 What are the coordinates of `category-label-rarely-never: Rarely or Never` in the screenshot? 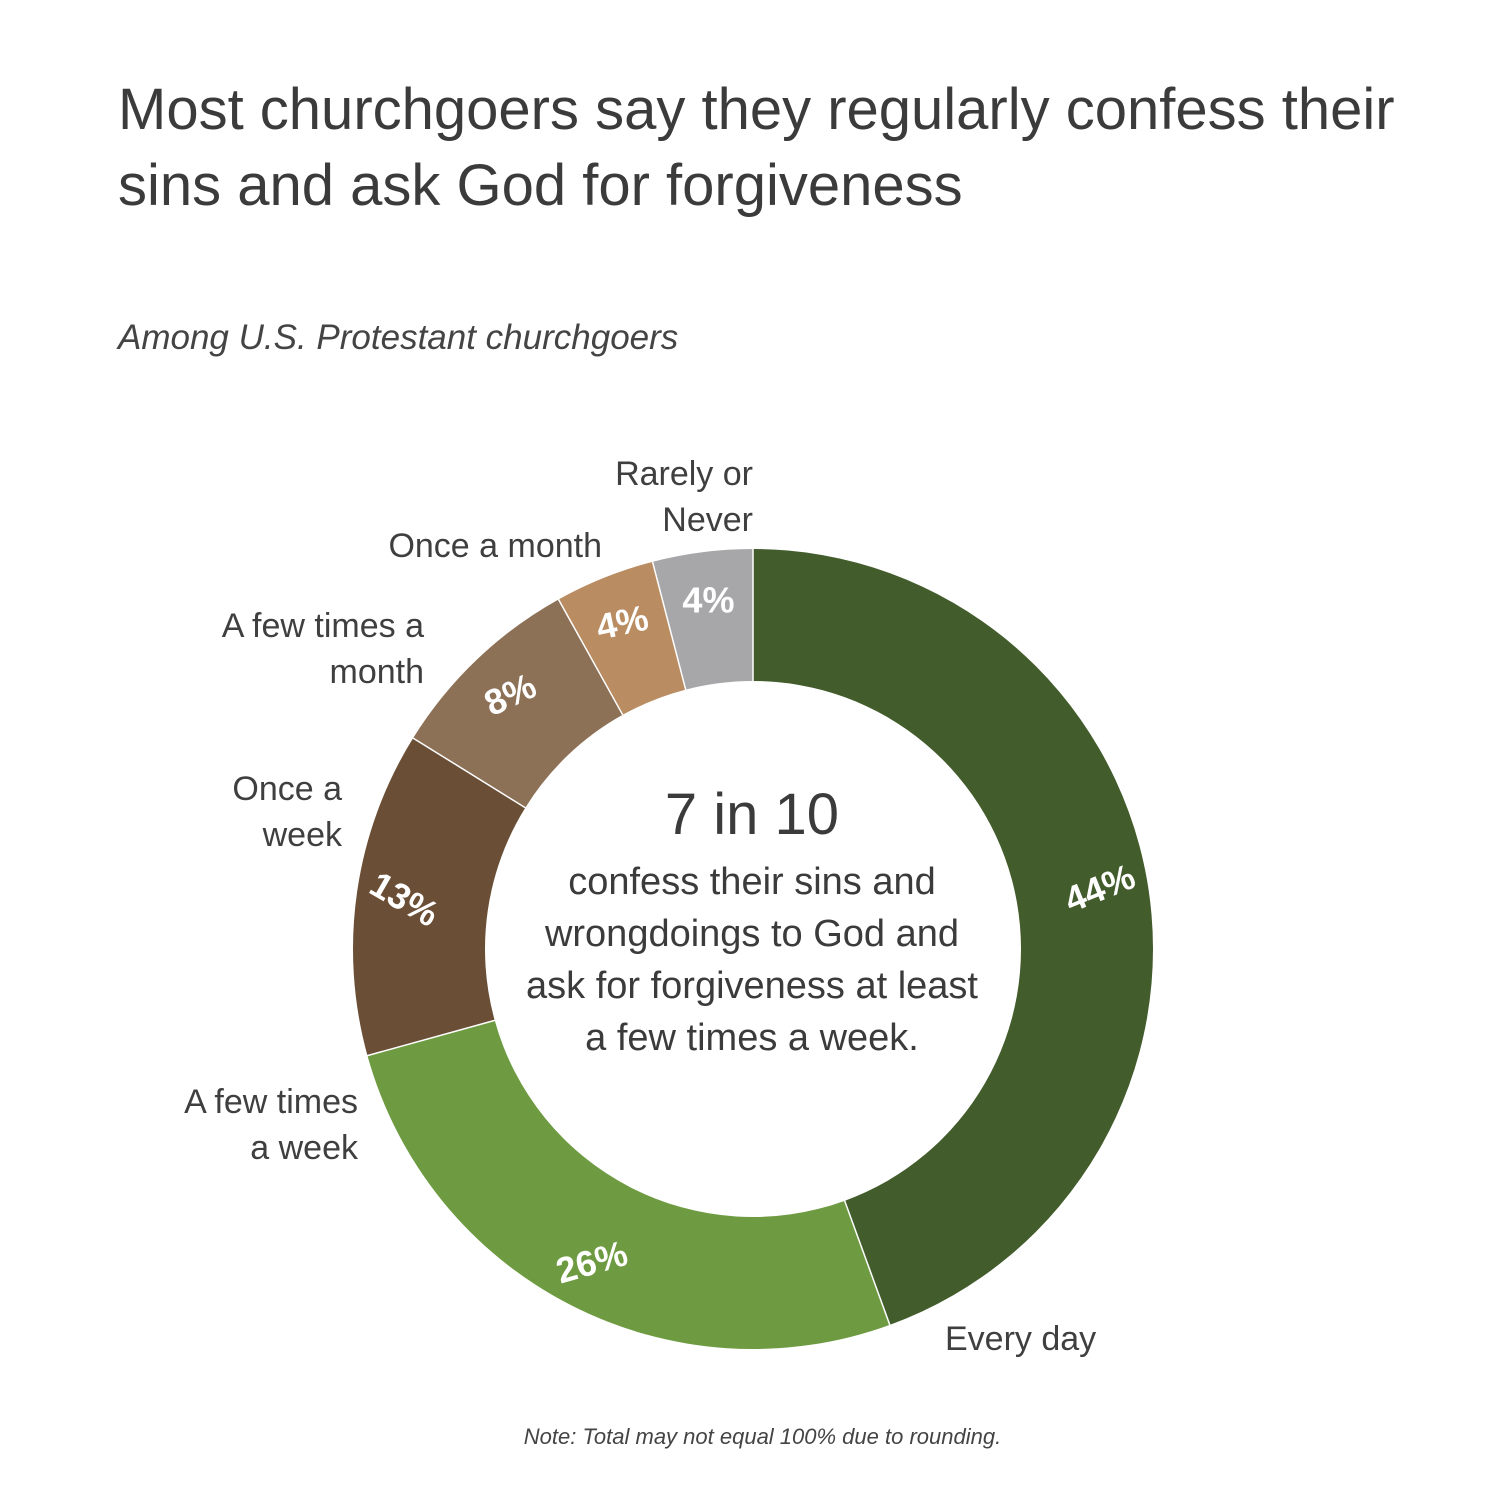 It's located at (684, 497).